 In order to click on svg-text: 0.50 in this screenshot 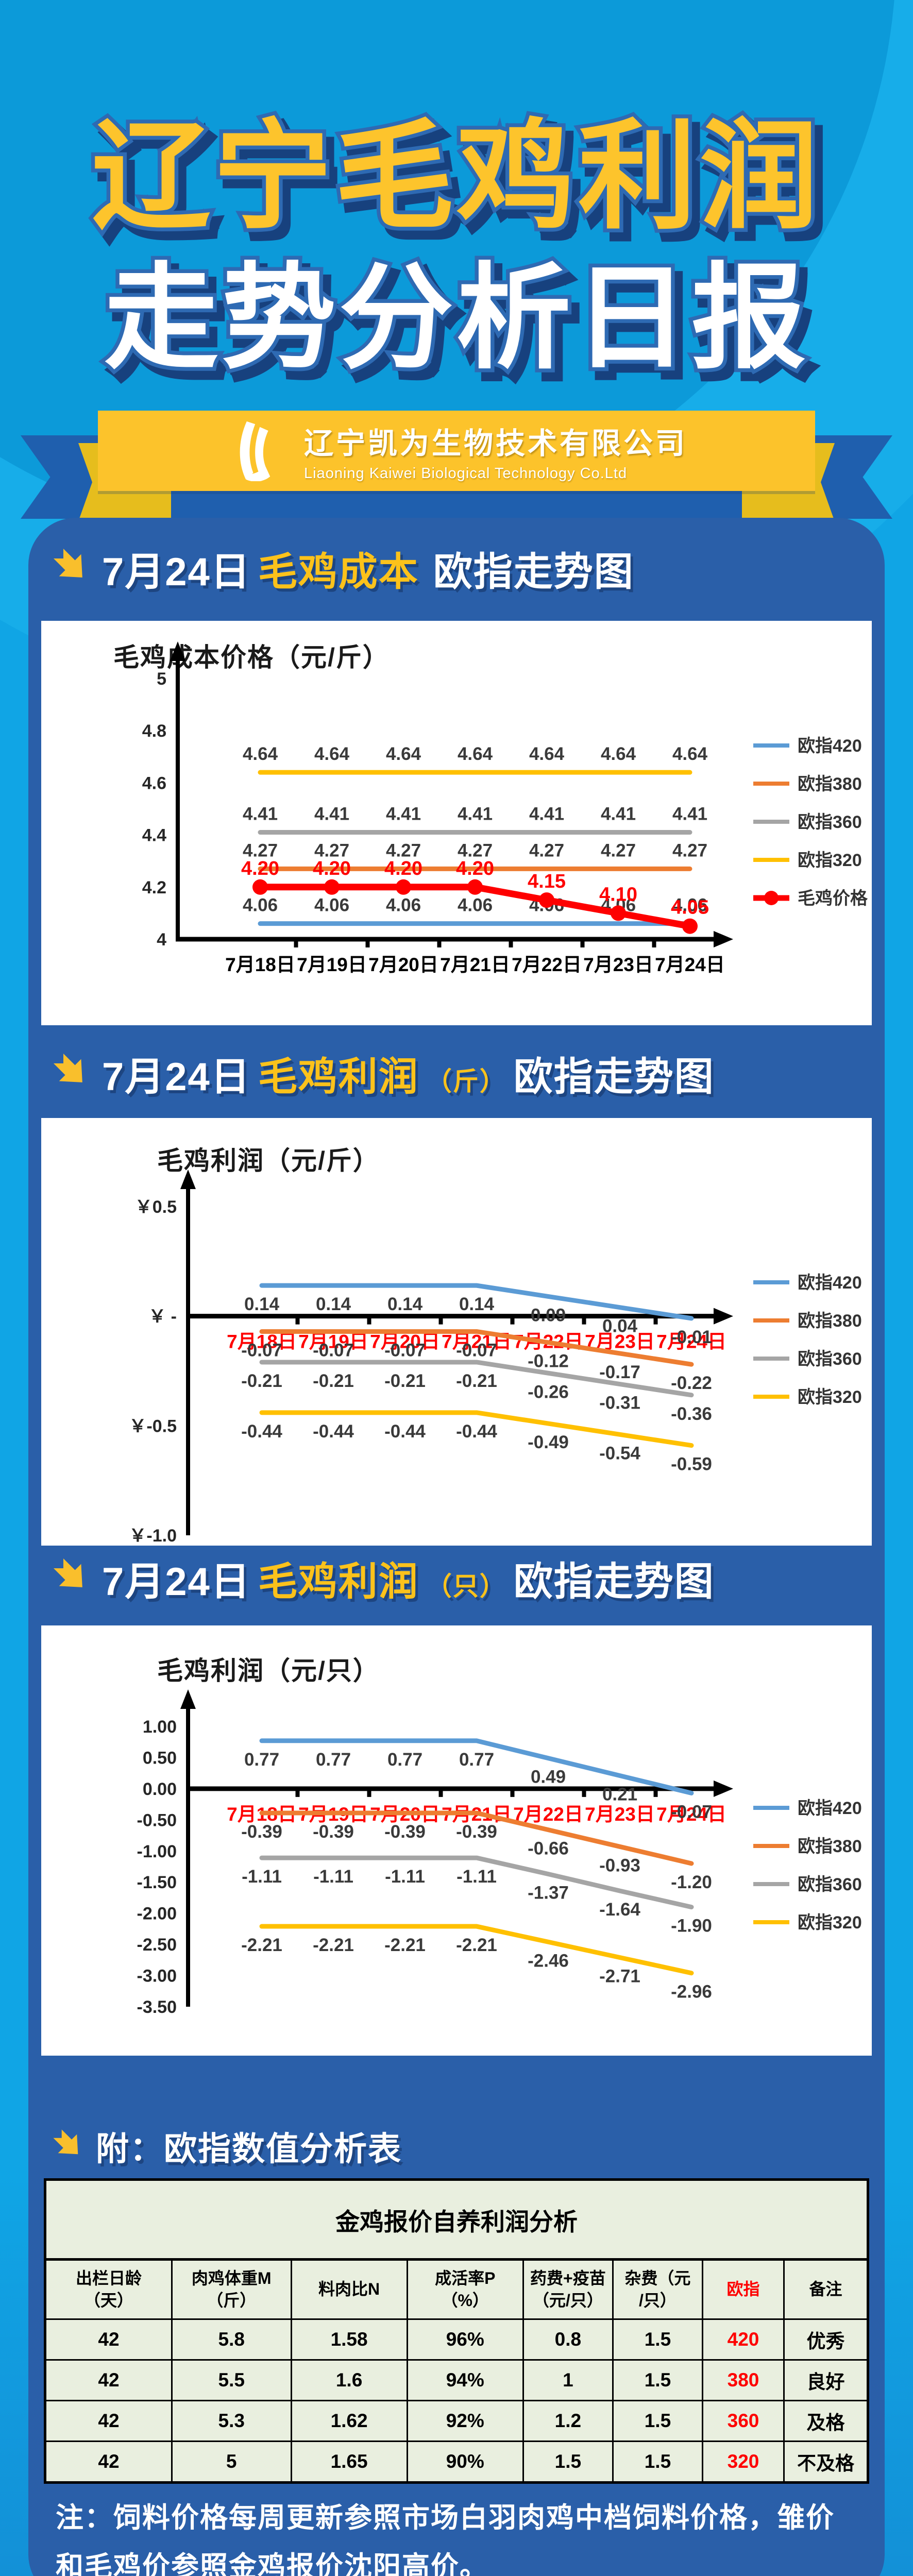, I will do `click(160, 1758)`.